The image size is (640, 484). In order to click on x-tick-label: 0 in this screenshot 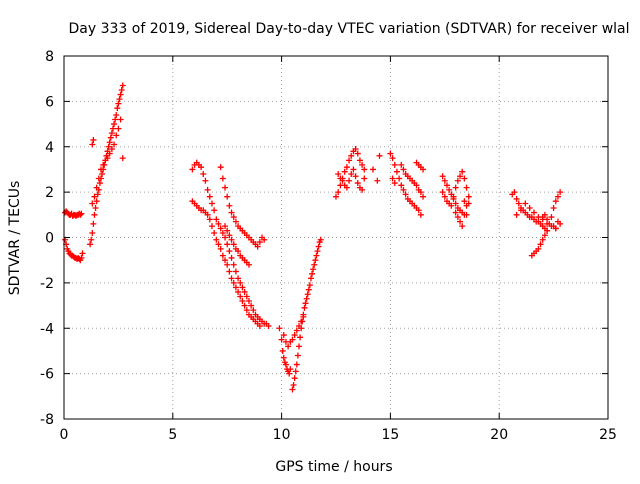, I will do `click(64, 435)`.